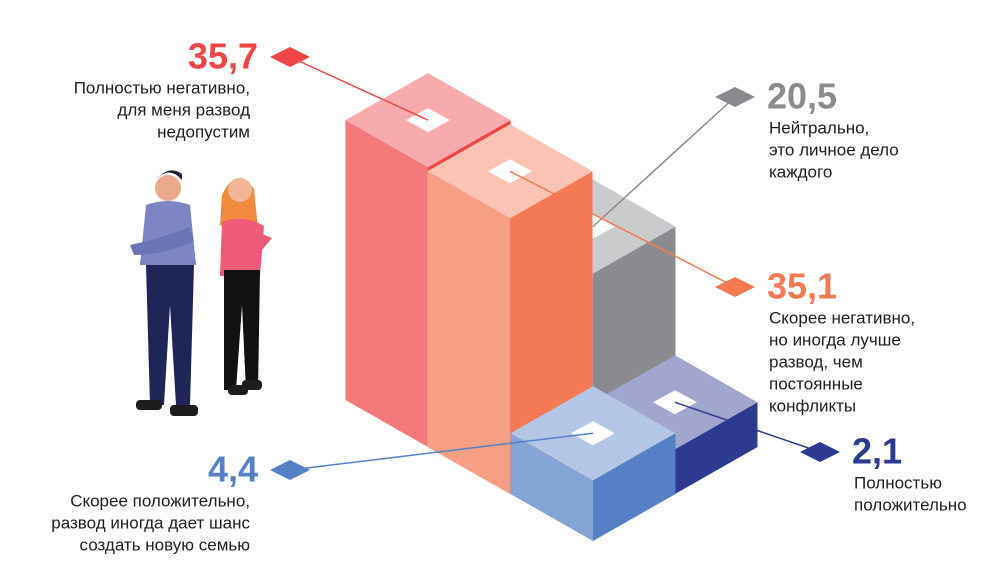 This screenshot has height=571, width=995. What do you see at coordinates (160, 500) in the screenshot?
I see `category-label: Скорее положительно,` at bounding box center [160, 500].